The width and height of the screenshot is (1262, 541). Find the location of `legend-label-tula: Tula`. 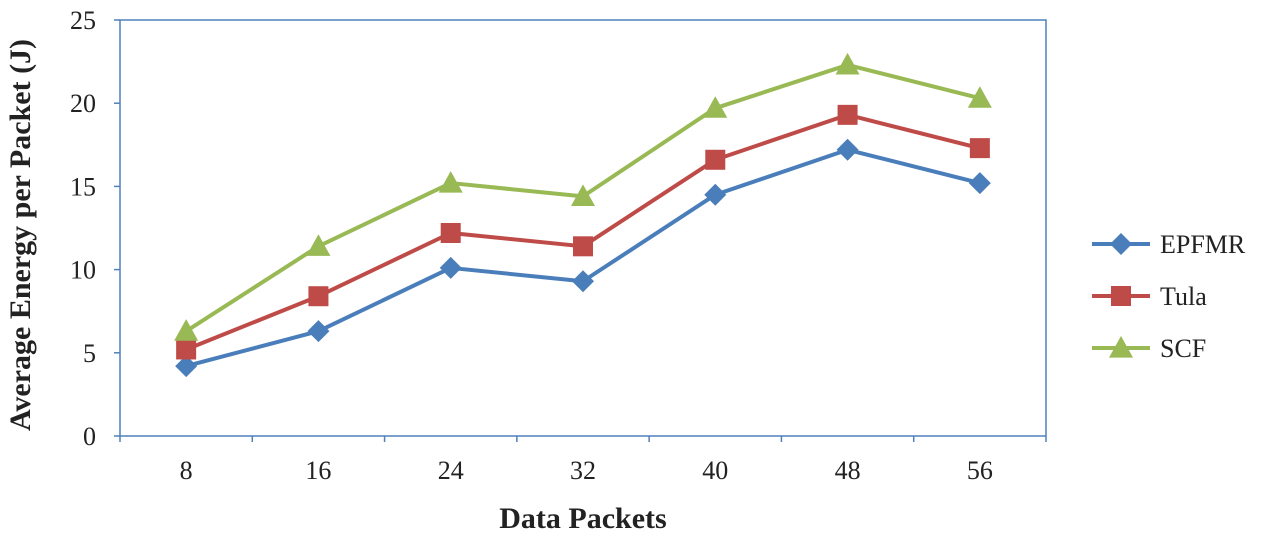

legend-label-tula: Tula is located at coordinates (1183, 296).